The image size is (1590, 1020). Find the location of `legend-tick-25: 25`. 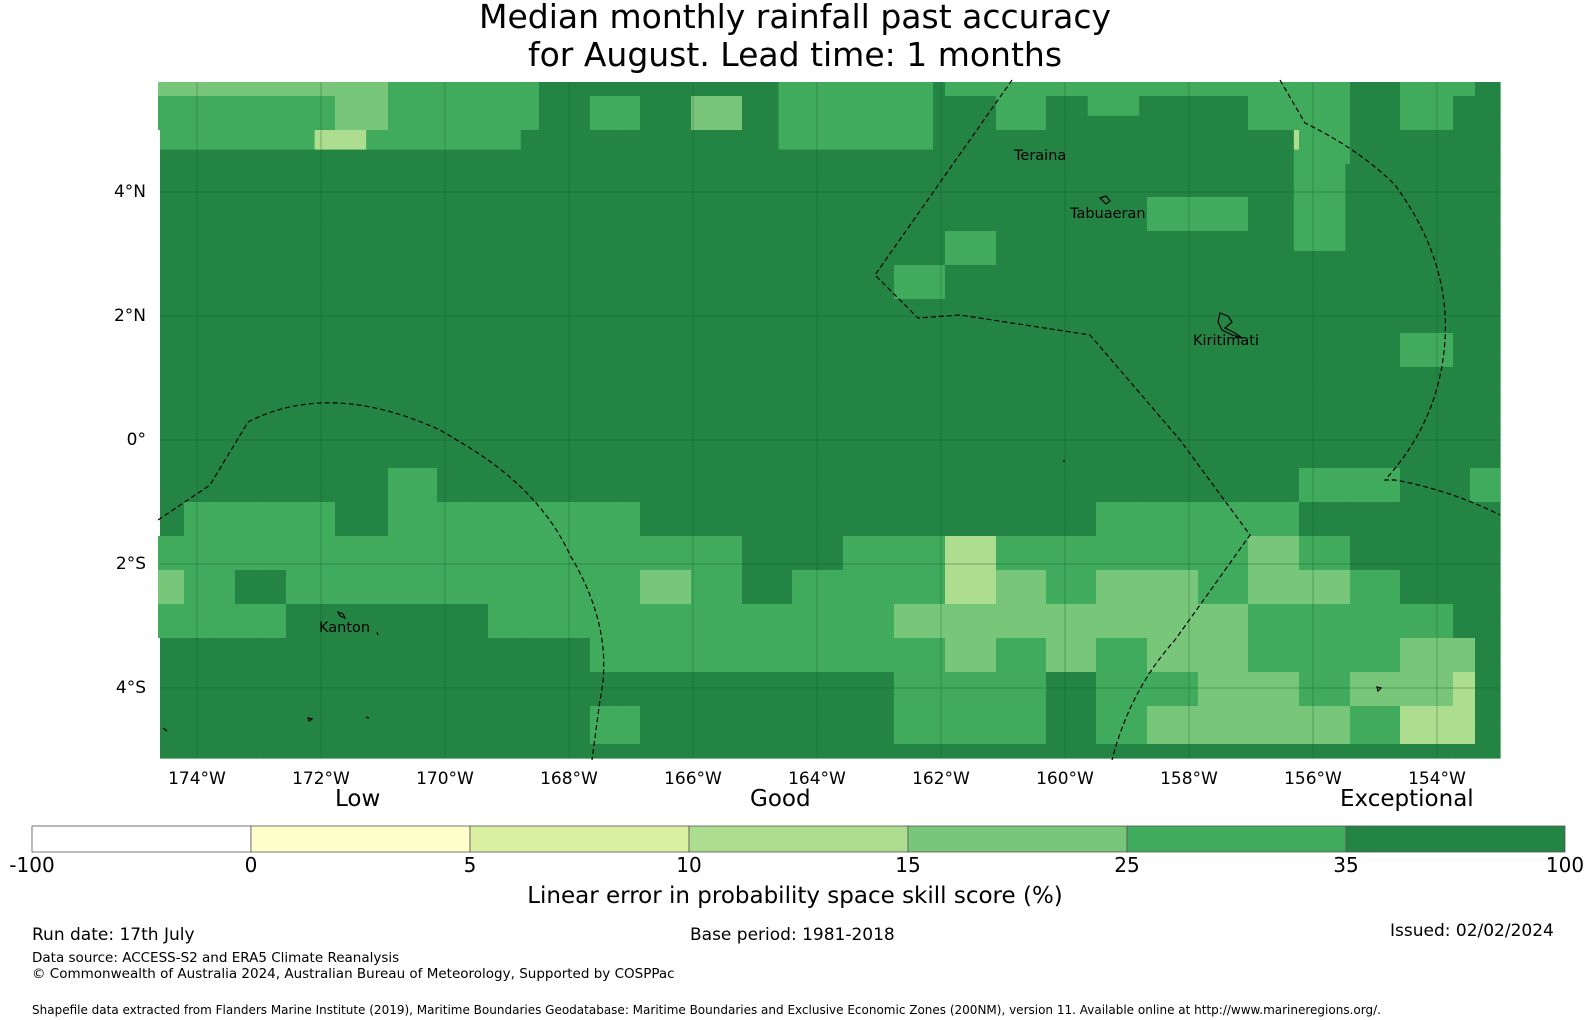

legend-tick-25: 25 is located at coordinates (1127, 865).